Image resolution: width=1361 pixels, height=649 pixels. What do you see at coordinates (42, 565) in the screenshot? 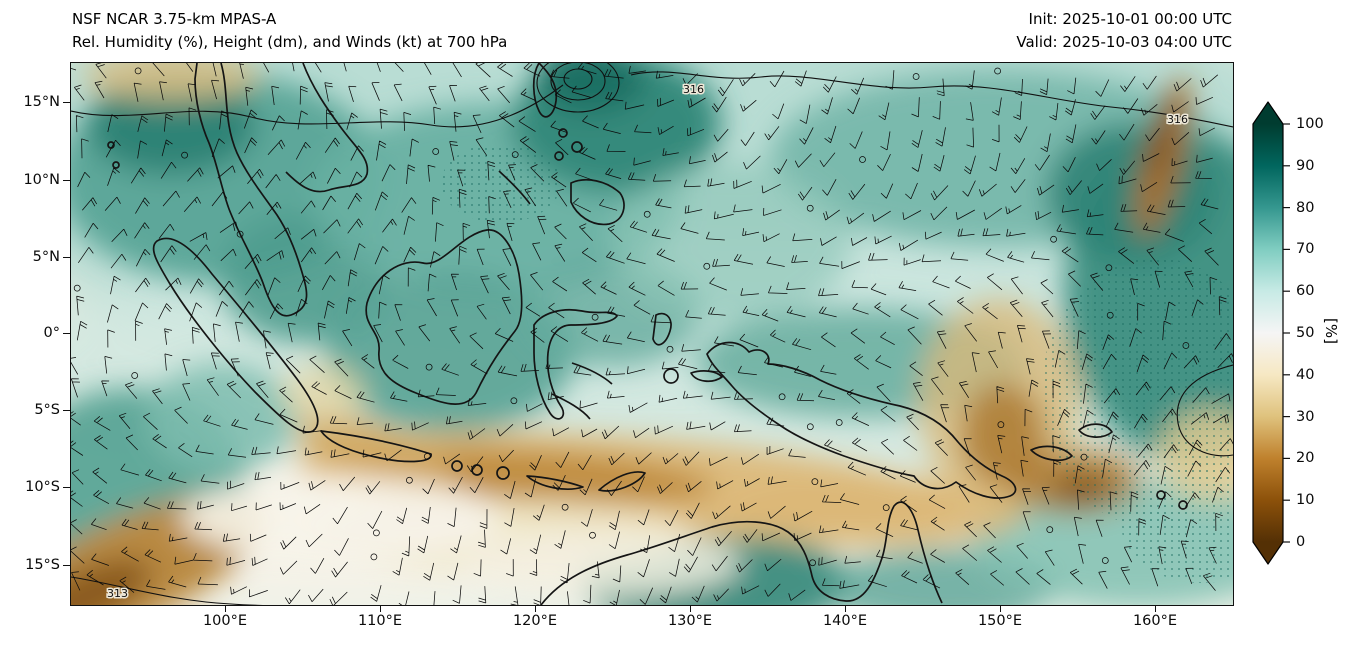
I see `y-tick-label: 15°S` at bounding box center [42, 565].